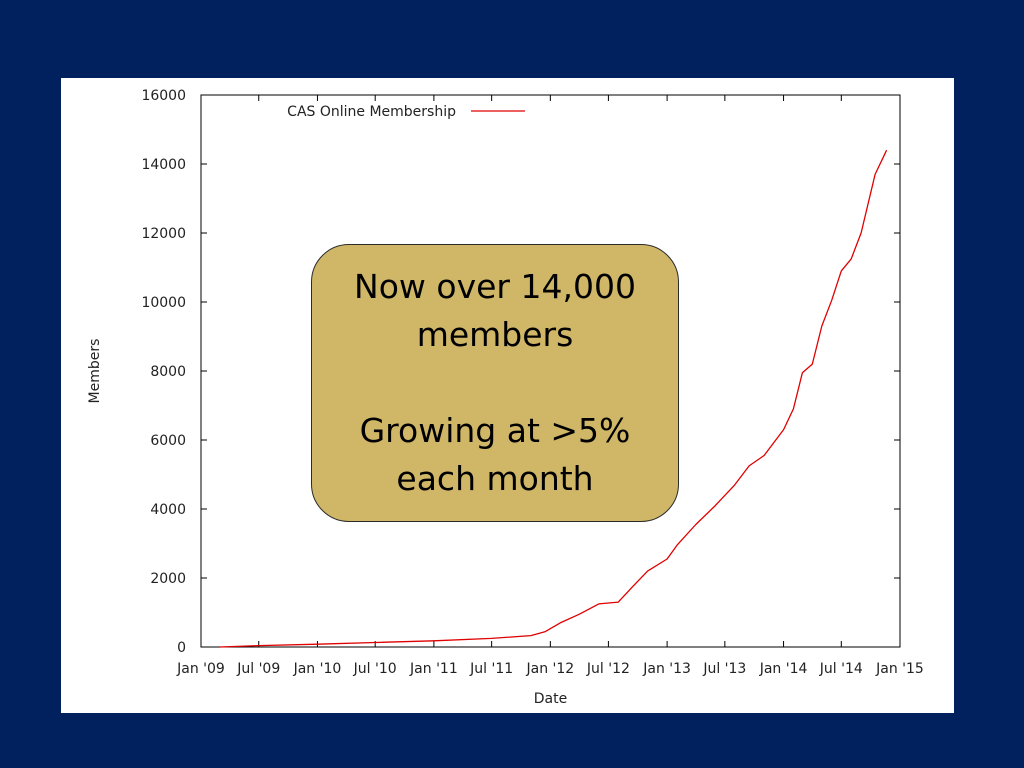 The width and height of the screenshot is (1024, 768). I want to click on y-tick-label: 16000, so click(163, 96).